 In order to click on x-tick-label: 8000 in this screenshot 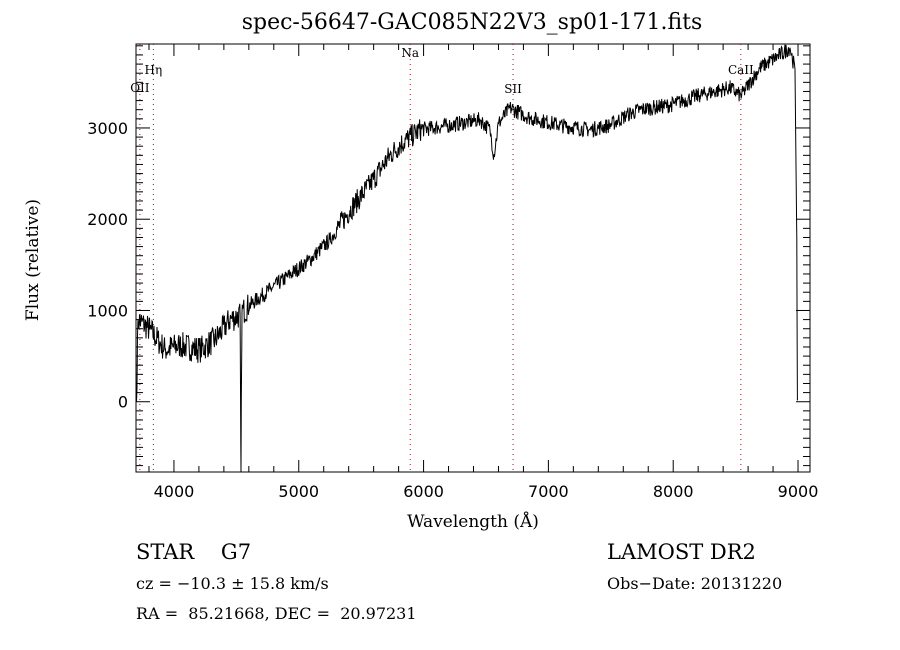, I will do `click(673, 491)`.